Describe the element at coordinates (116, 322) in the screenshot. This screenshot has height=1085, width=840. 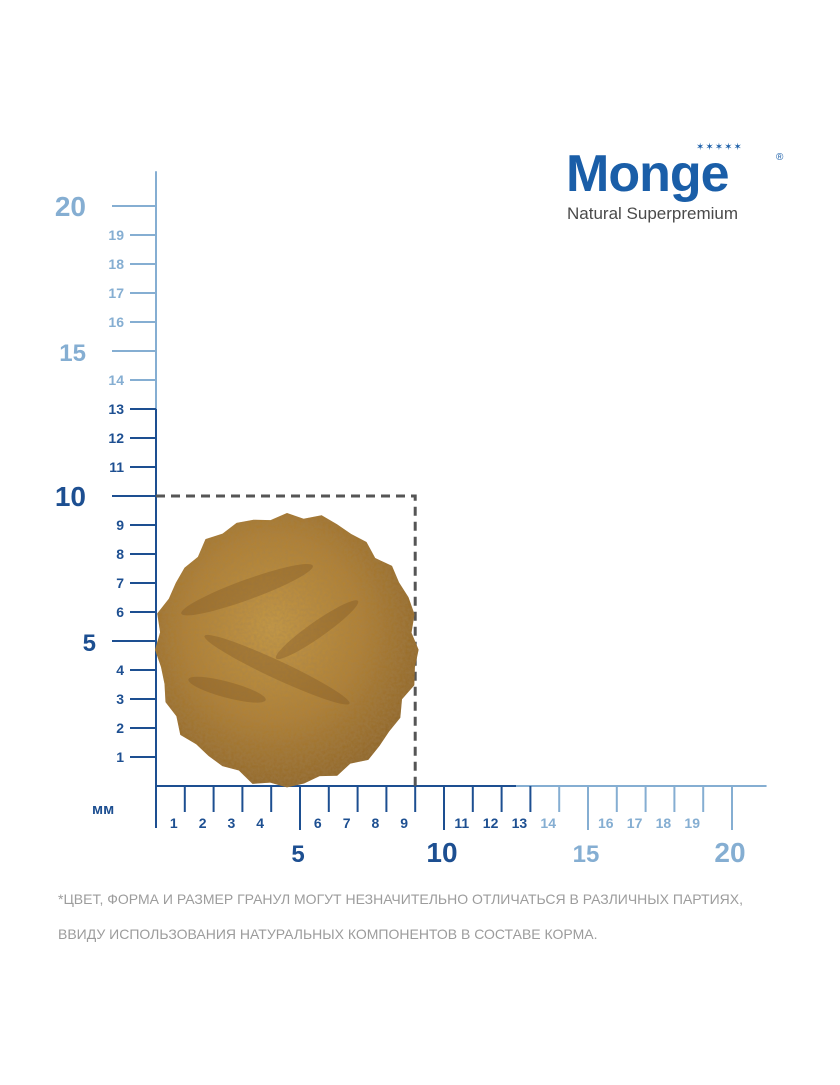
I see `y-tick-label: 16` at that location.